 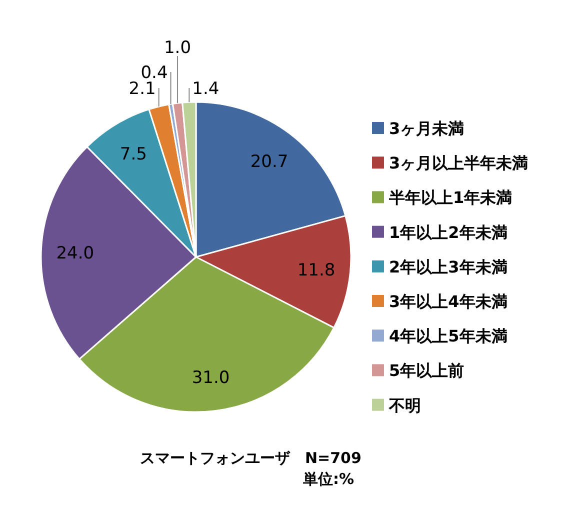 I want to click on legend-label: 4年以上5年未満, so click(x=448, y=336).